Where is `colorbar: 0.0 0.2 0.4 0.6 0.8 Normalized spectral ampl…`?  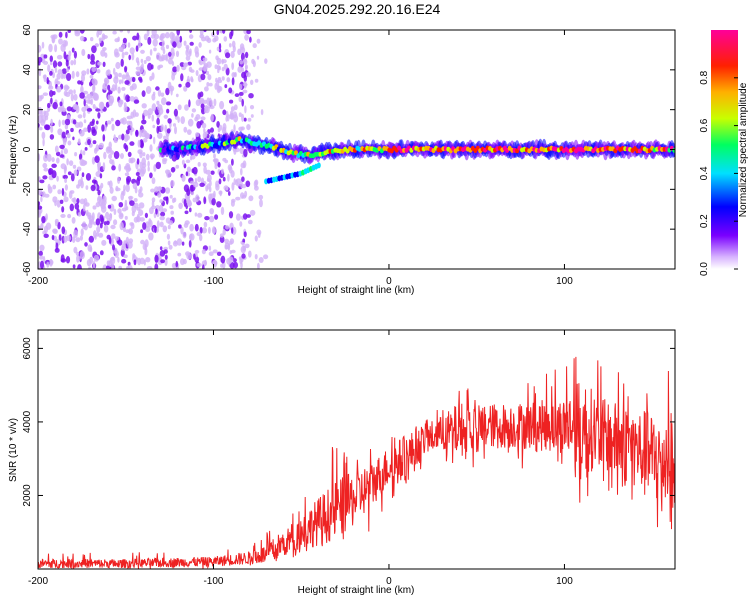
colorbar: 0.0 0.2 0.4 0.6 0.8 Normalized spectral ampl… is located at coordinates (724, 153).